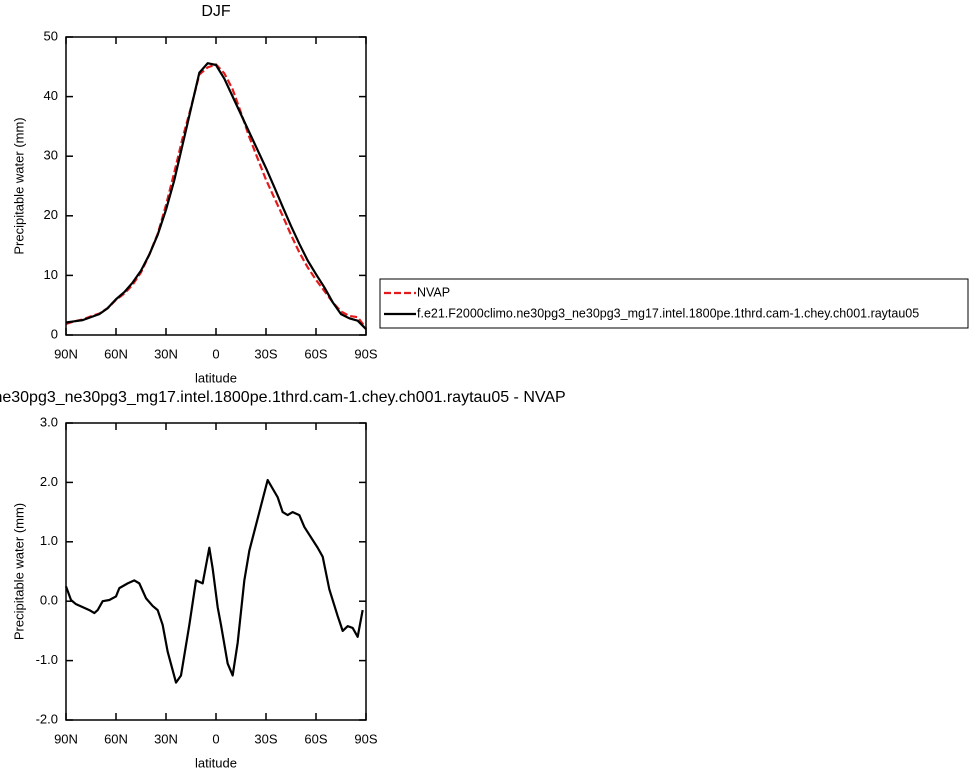  What do you see at coordinates (51, 35) in the screenshot?
I see `y-tick-label: 50` at bounding box center [51, 35].